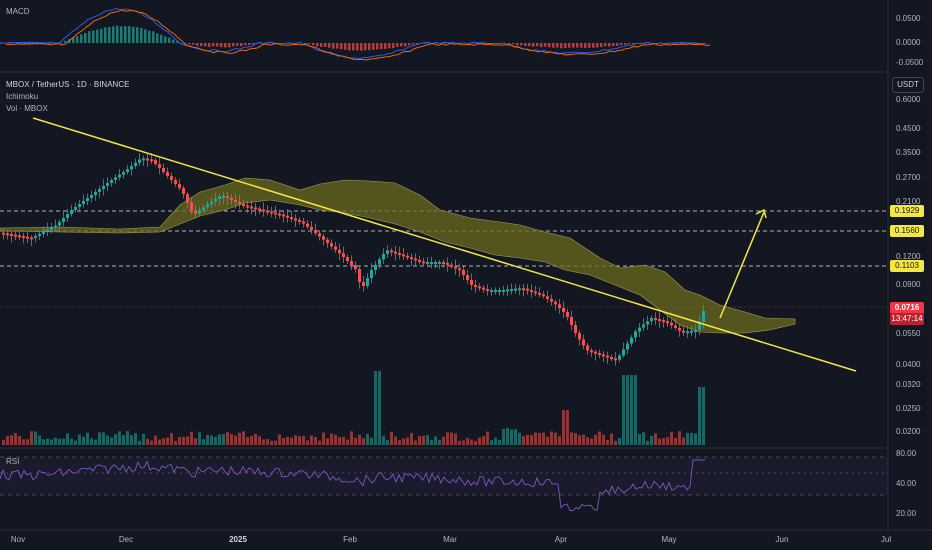 This screenshot has width=932, height=550. Describe the element at coordinates (908, 85) in the screenshot. I see `currency-button: USDT` at that location.